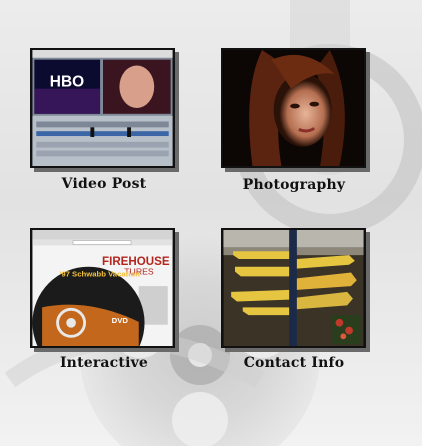  What do you see at coordinates (104, 363) in the screenshot?
I see `interactive-link: Interactive` at bounding box center [104, 363].